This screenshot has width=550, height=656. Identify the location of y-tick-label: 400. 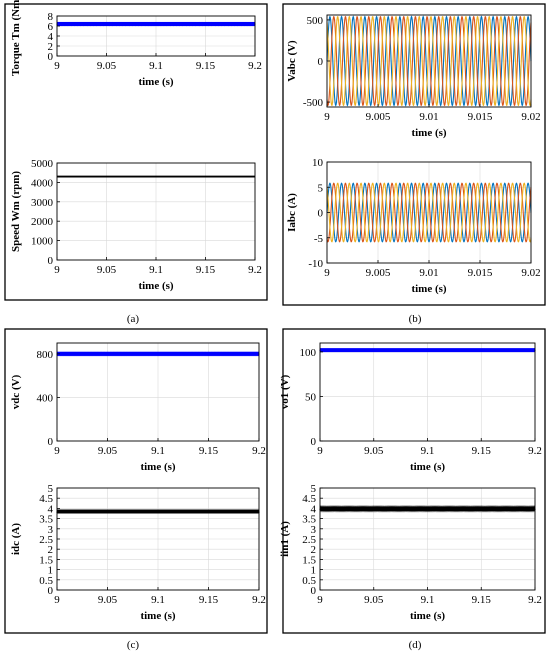
(45, 398).